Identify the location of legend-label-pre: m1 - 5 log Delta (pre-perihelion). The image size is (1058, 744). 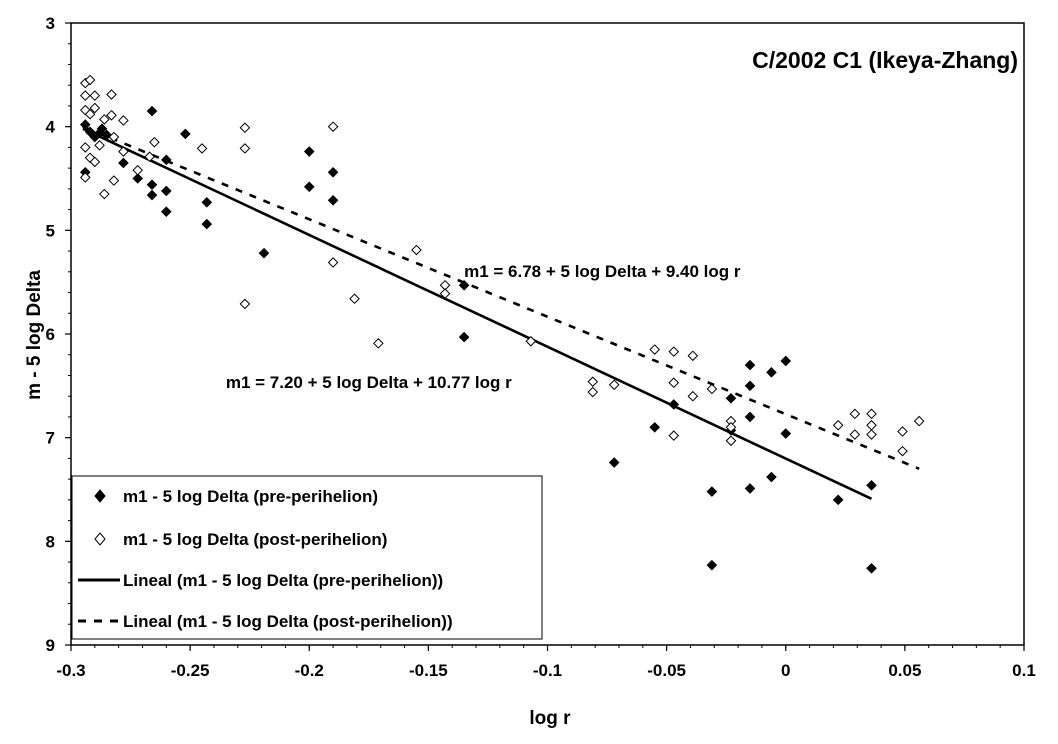
(250, 496).